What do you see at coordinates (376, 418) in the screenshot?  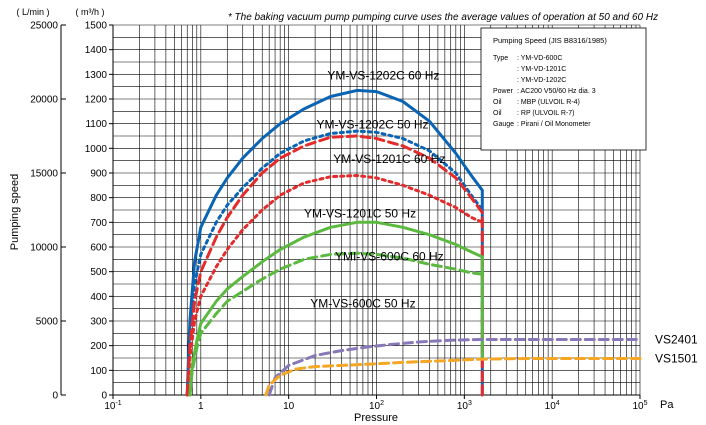 I see `x-axis-title: Pressure` at bounding box center [376, 418].